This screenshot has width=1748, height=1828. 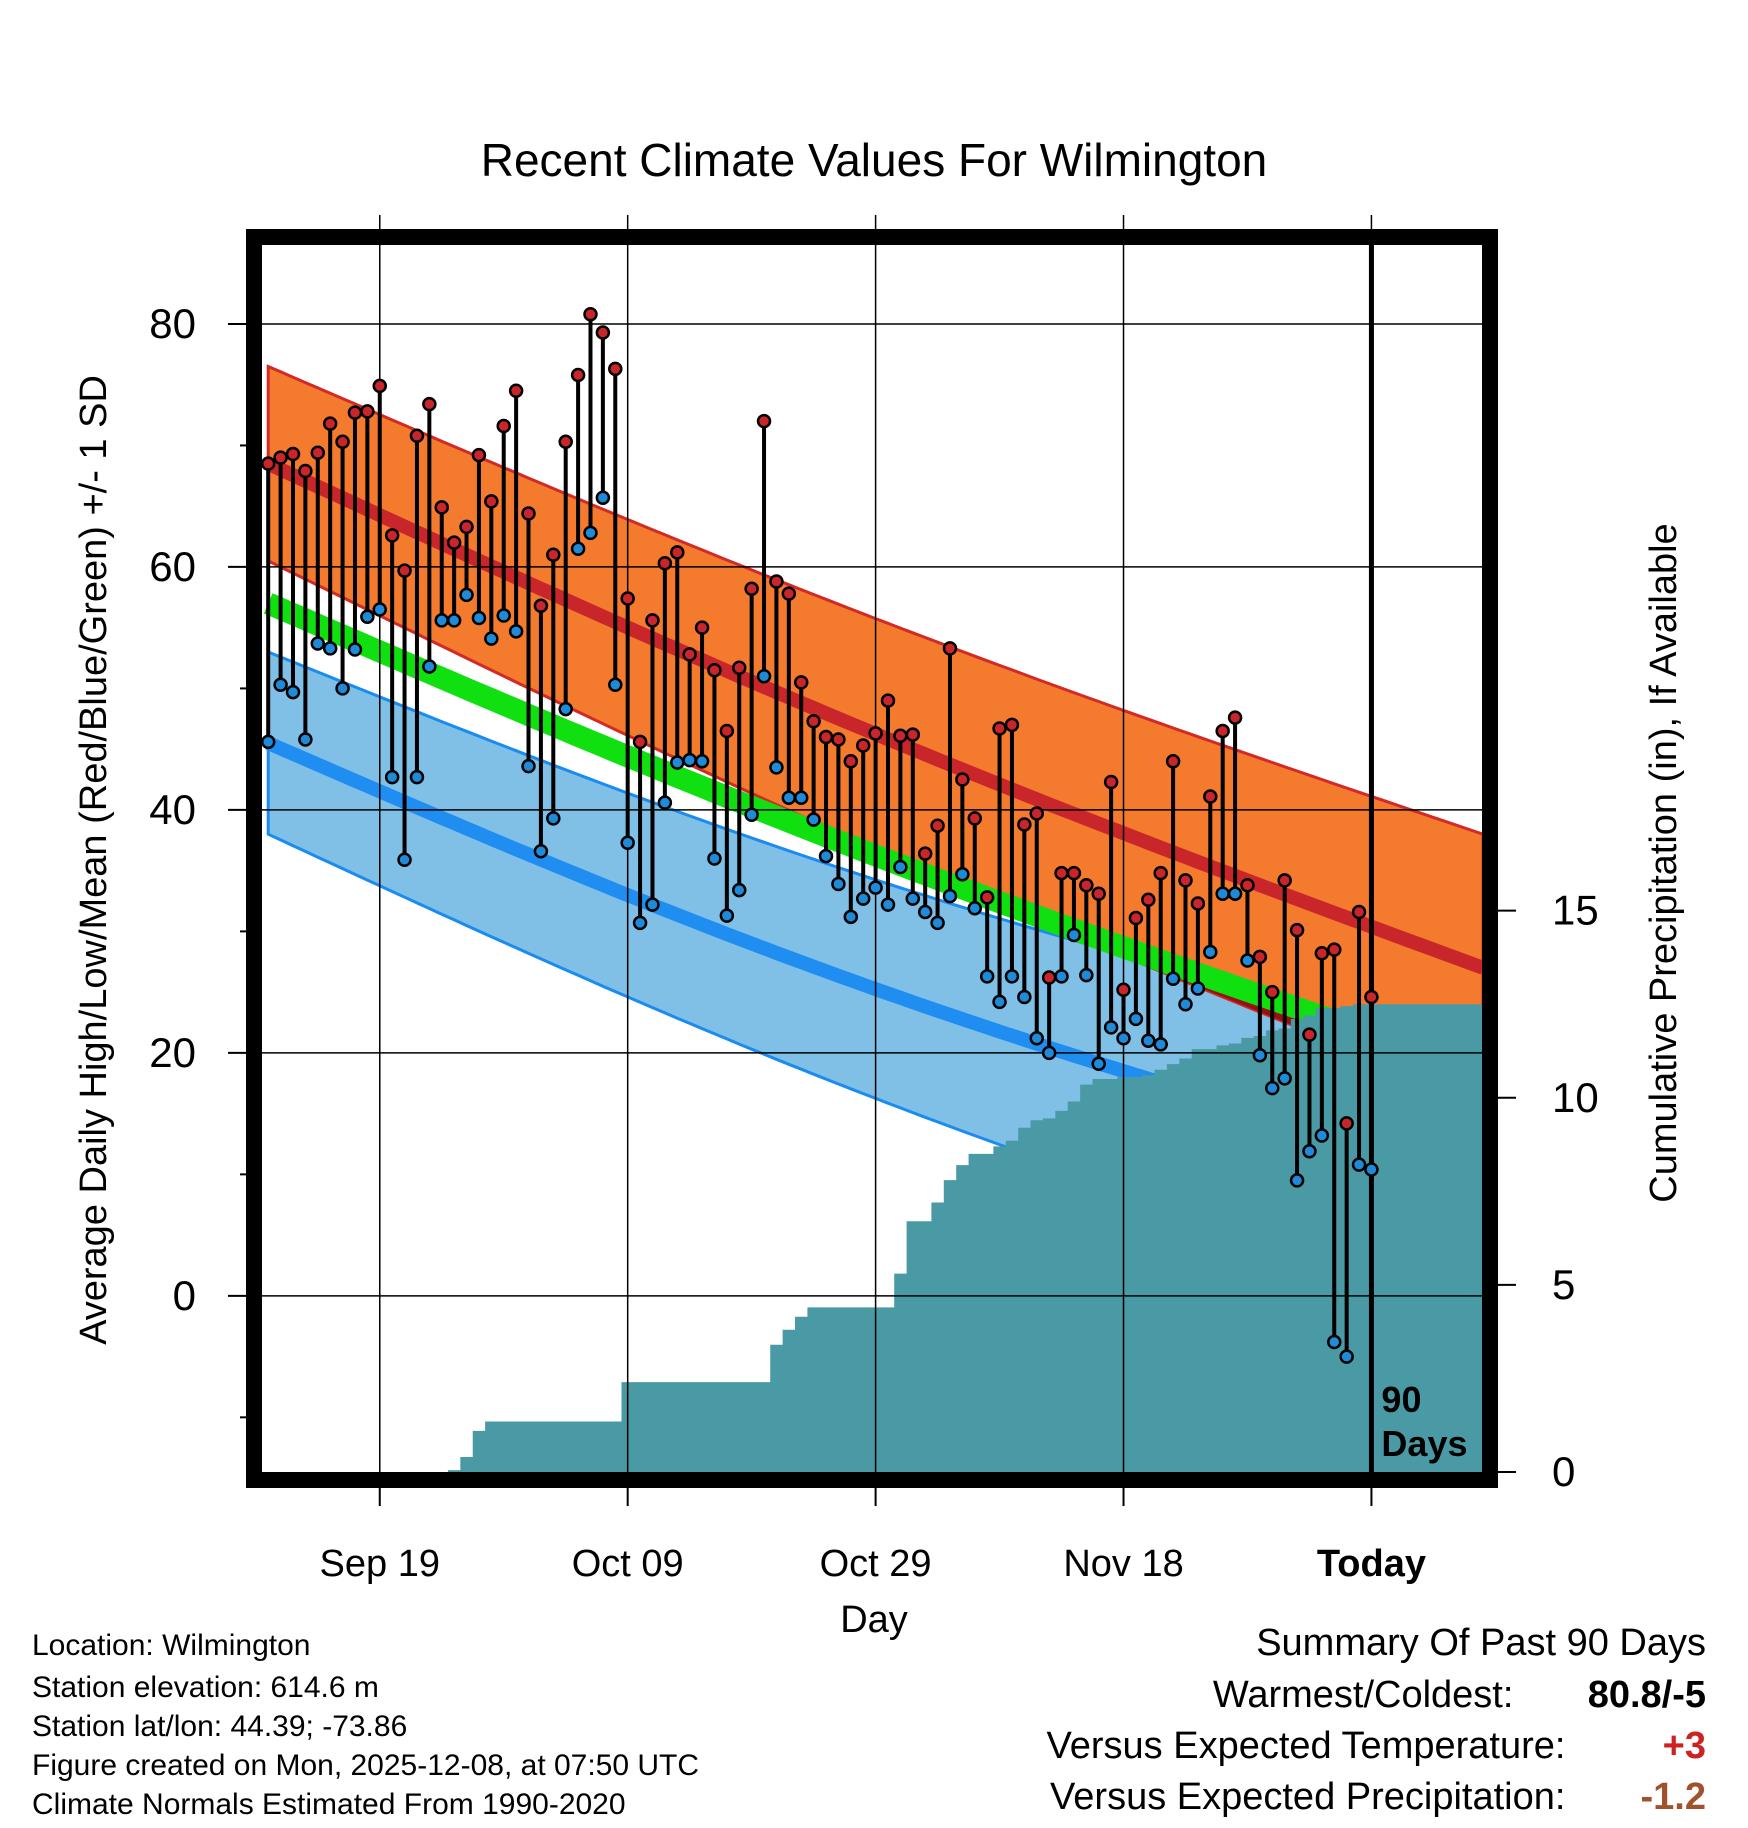 I want to click on latlon-text: Station lat/lon: 44.39; -73.86, so click(x=220, y=1726).